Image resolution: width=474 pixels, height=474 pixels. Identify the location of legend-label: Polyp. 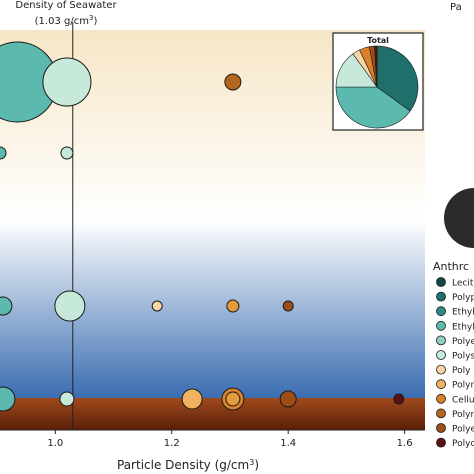
(463, 298).